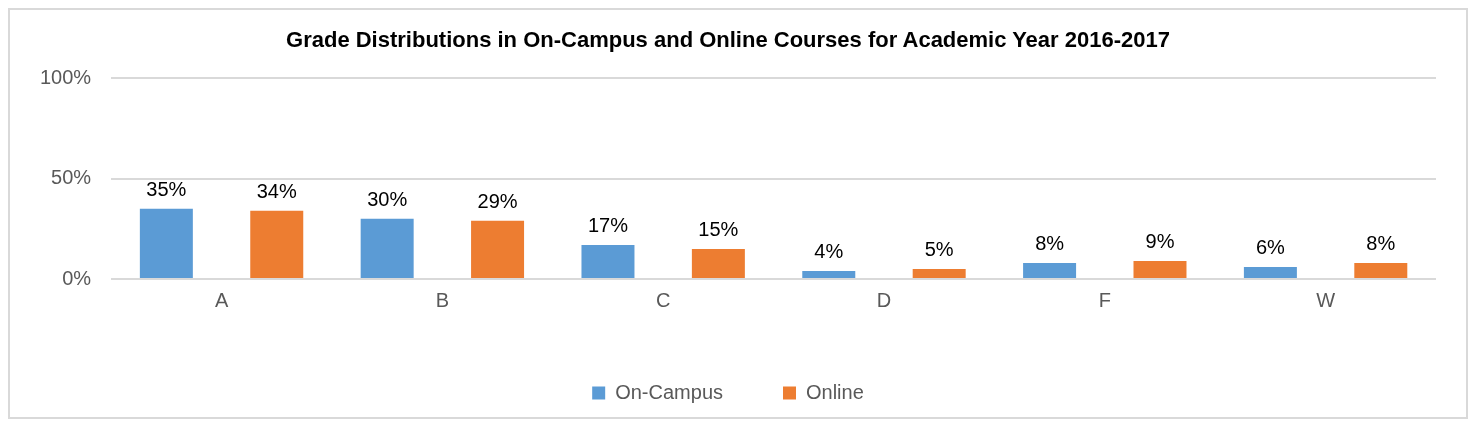 This screenshot has width=1476, height=427. What do you see at coordinates (276, 191) in the screenshot?
I see `data-label: 34%` at bounding box center [276, 191].